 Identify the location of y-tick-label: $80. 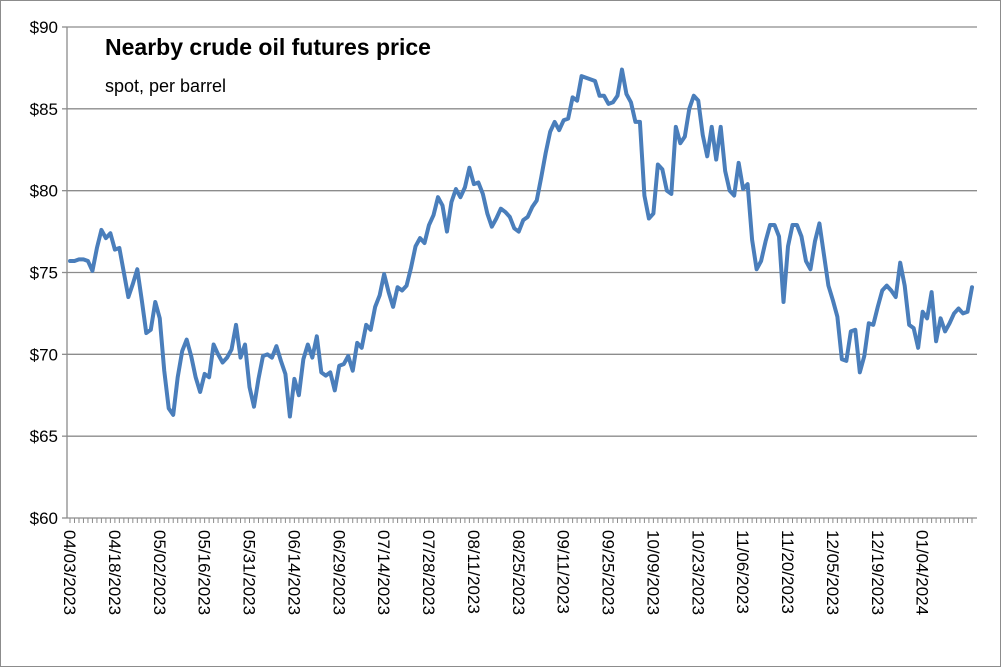
(44, 191).